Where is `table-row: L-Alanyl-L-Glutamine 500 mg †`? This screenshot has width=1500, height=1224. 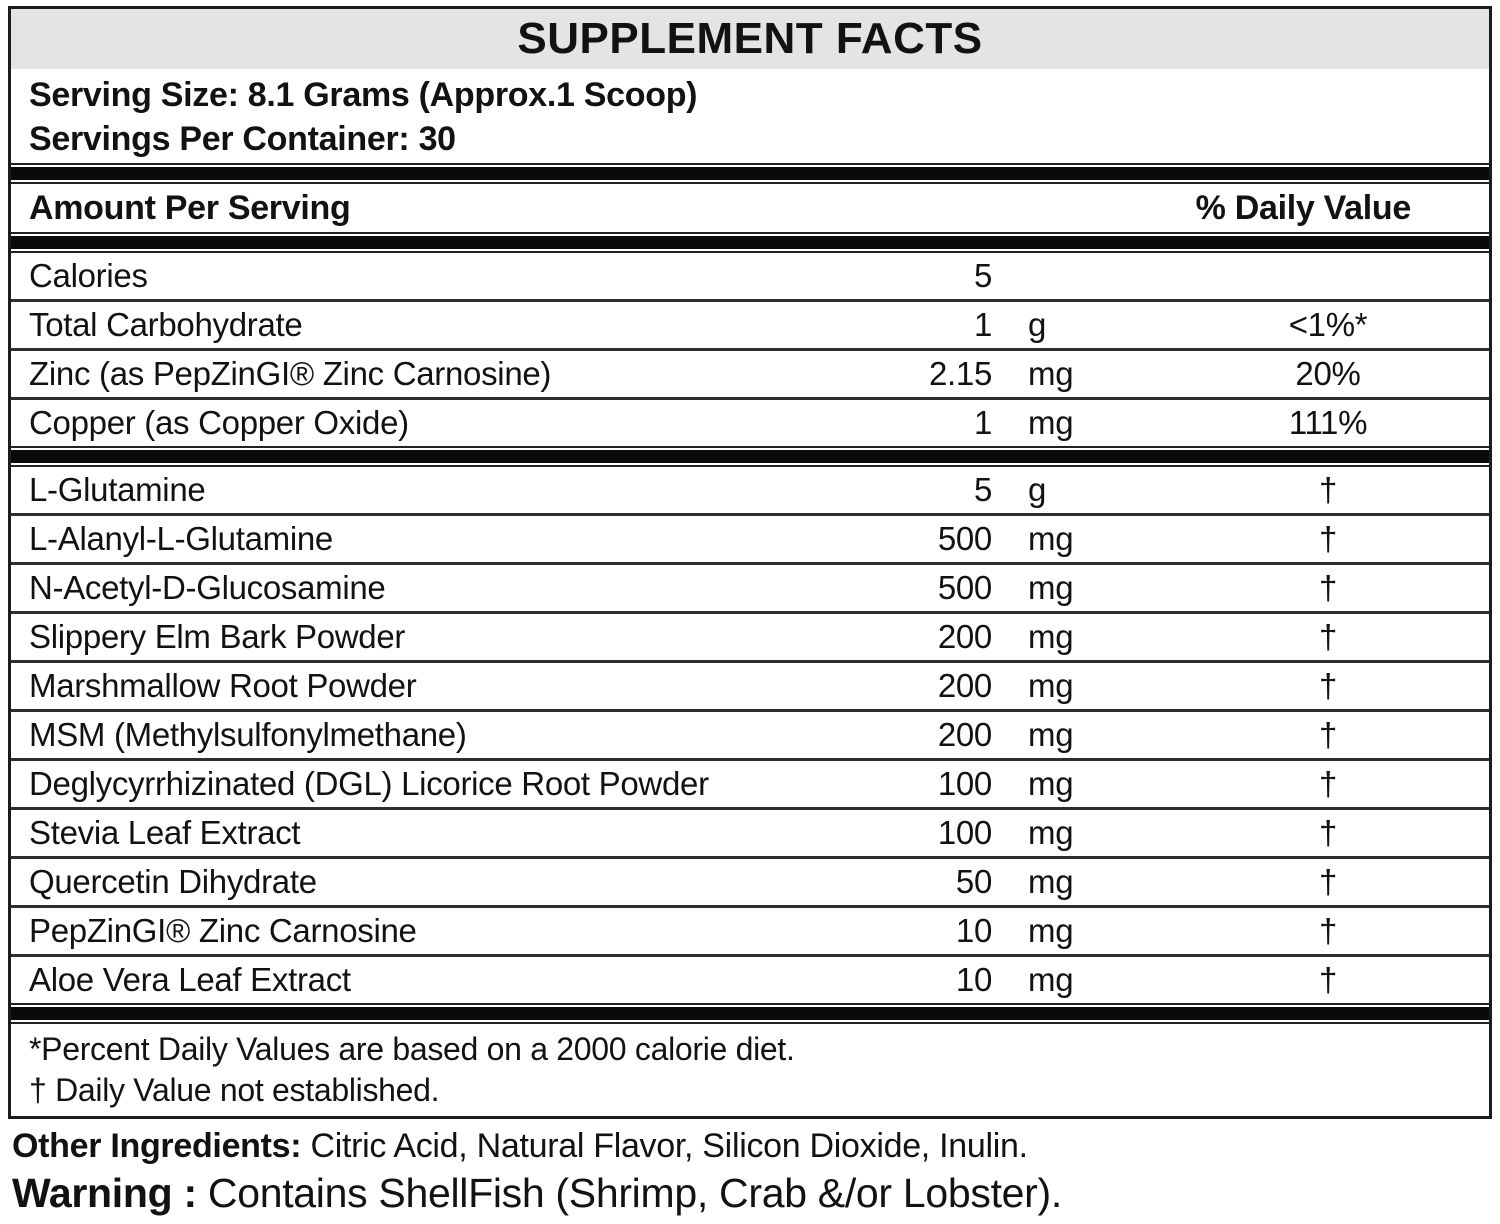
table-row: L-Alanyl-L-Glutamine 500 mg † is located at coordinates (750, 537).